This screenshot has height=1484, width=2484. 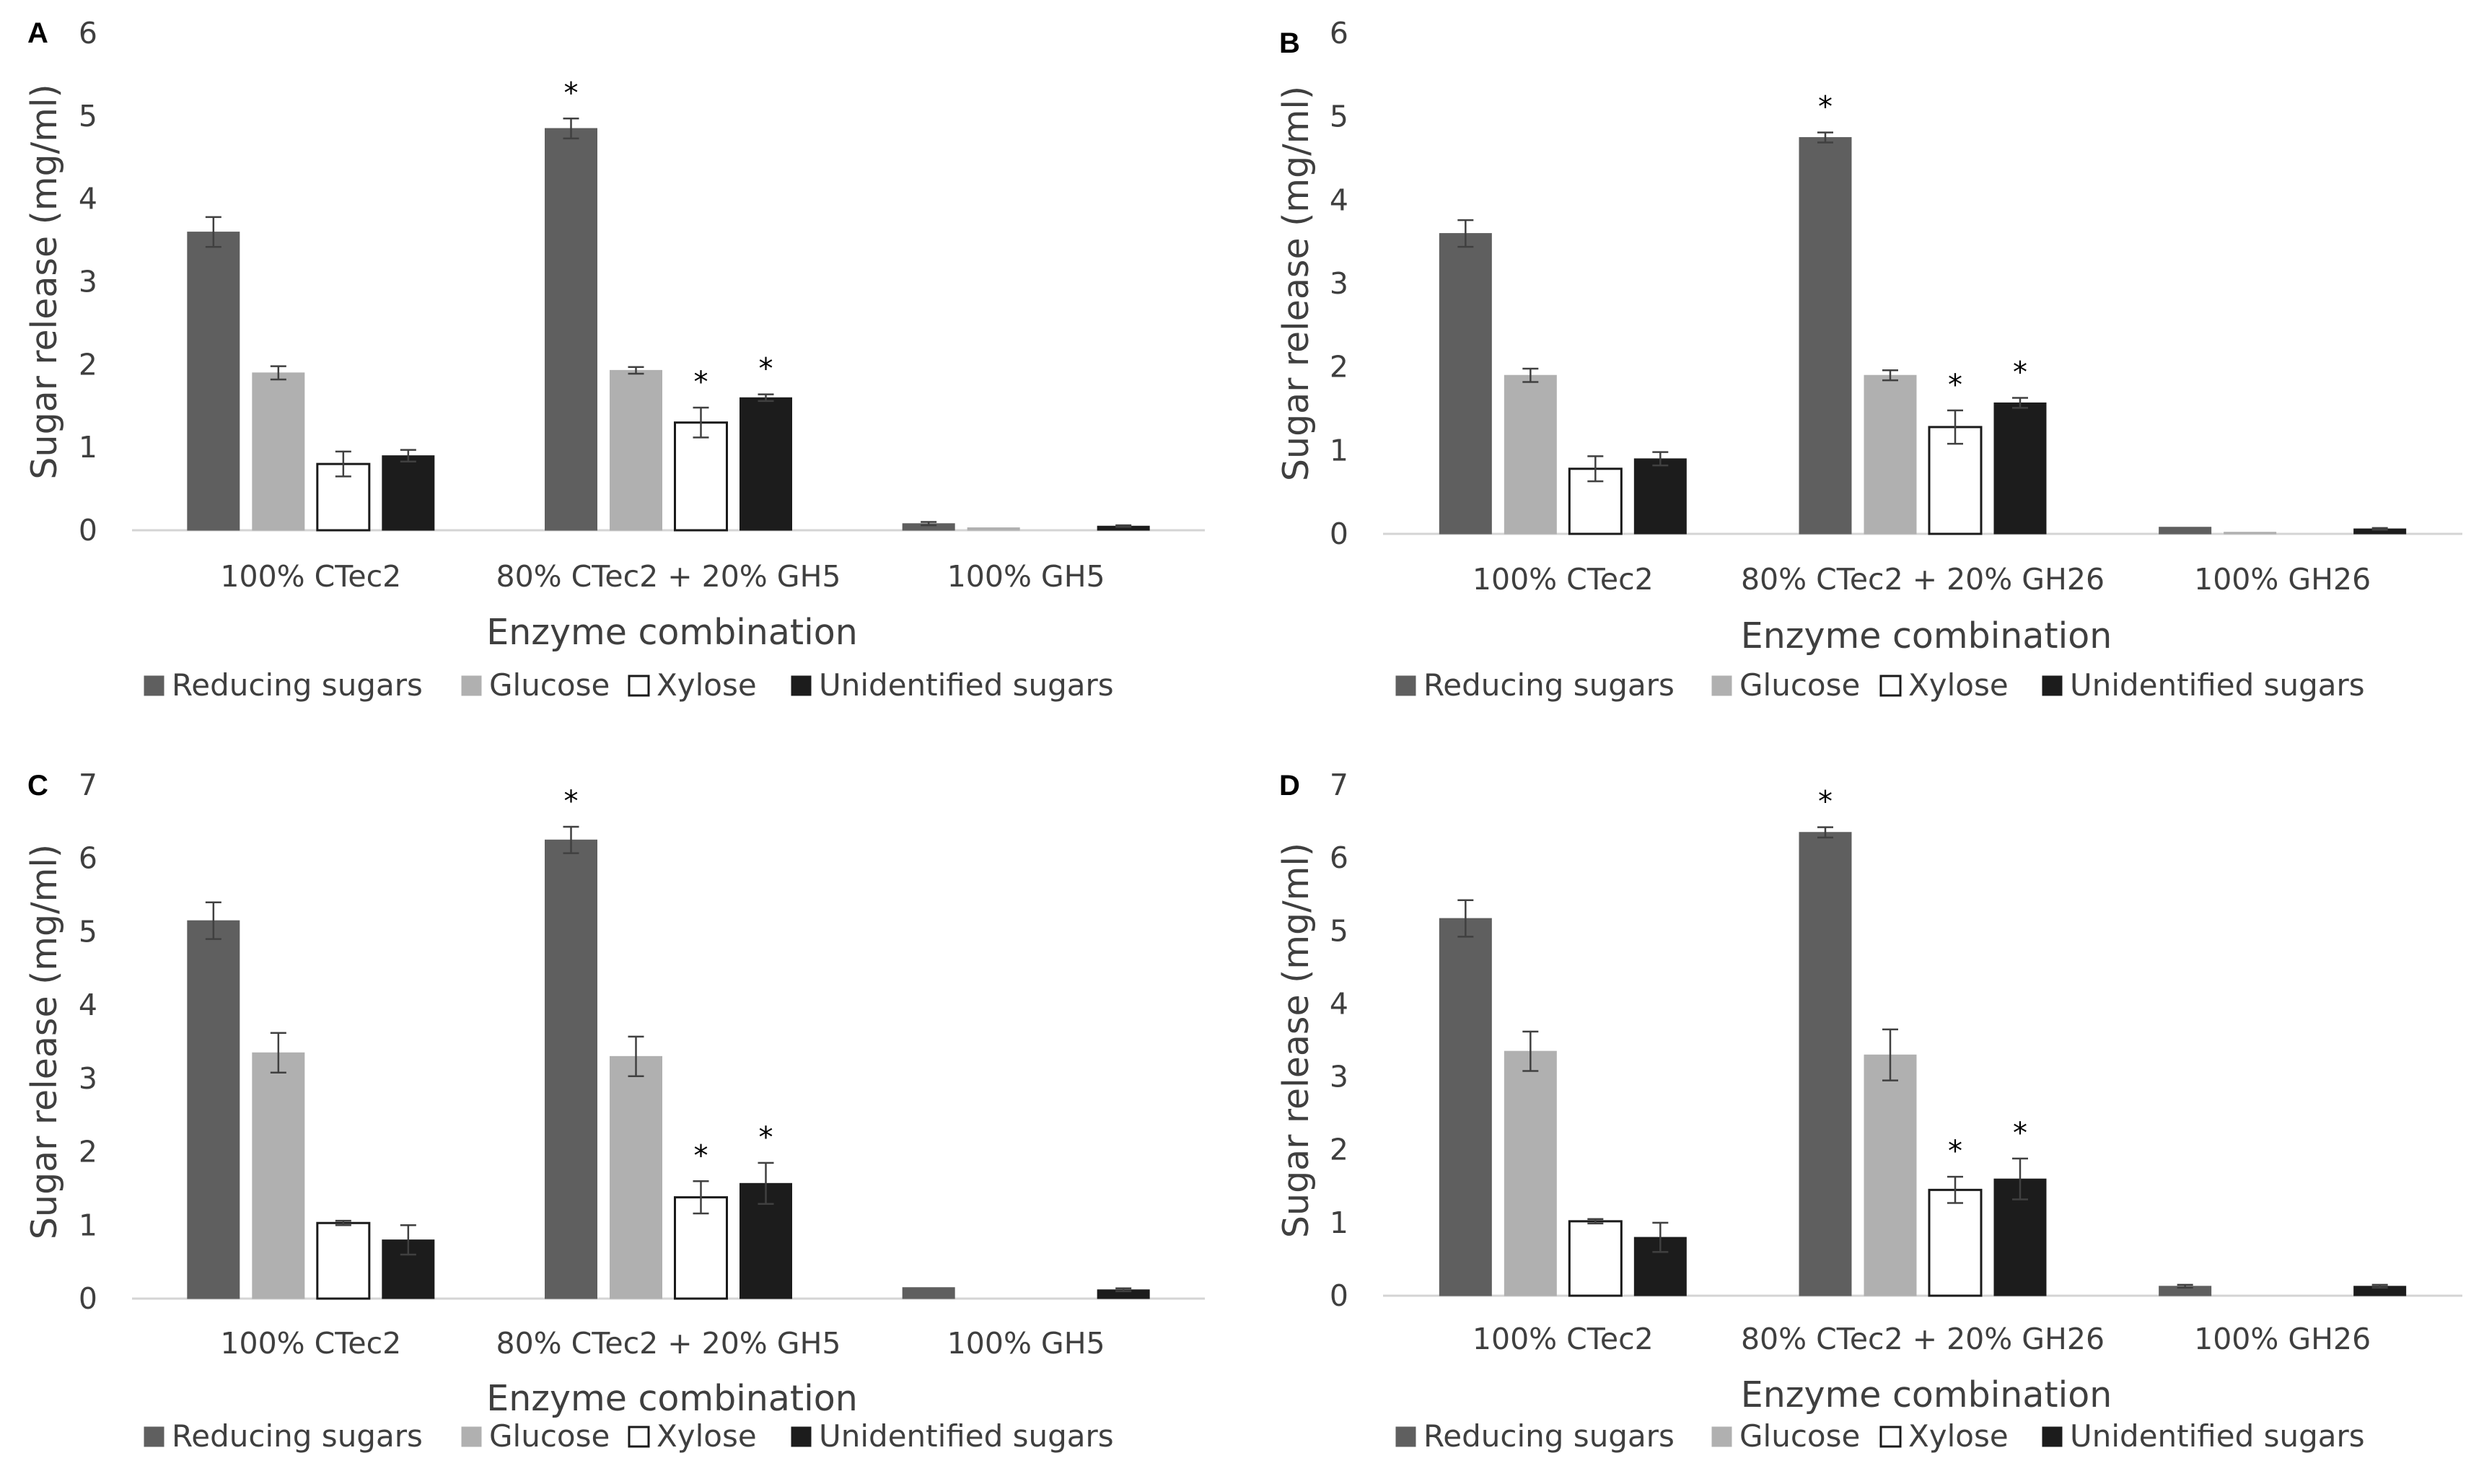 What do you see at coordinates (1923, 1339) in the screenshot?
I see `x-tick-label: 80% CTec2 + 20% GH26` at bounding box center [1923, 1339].